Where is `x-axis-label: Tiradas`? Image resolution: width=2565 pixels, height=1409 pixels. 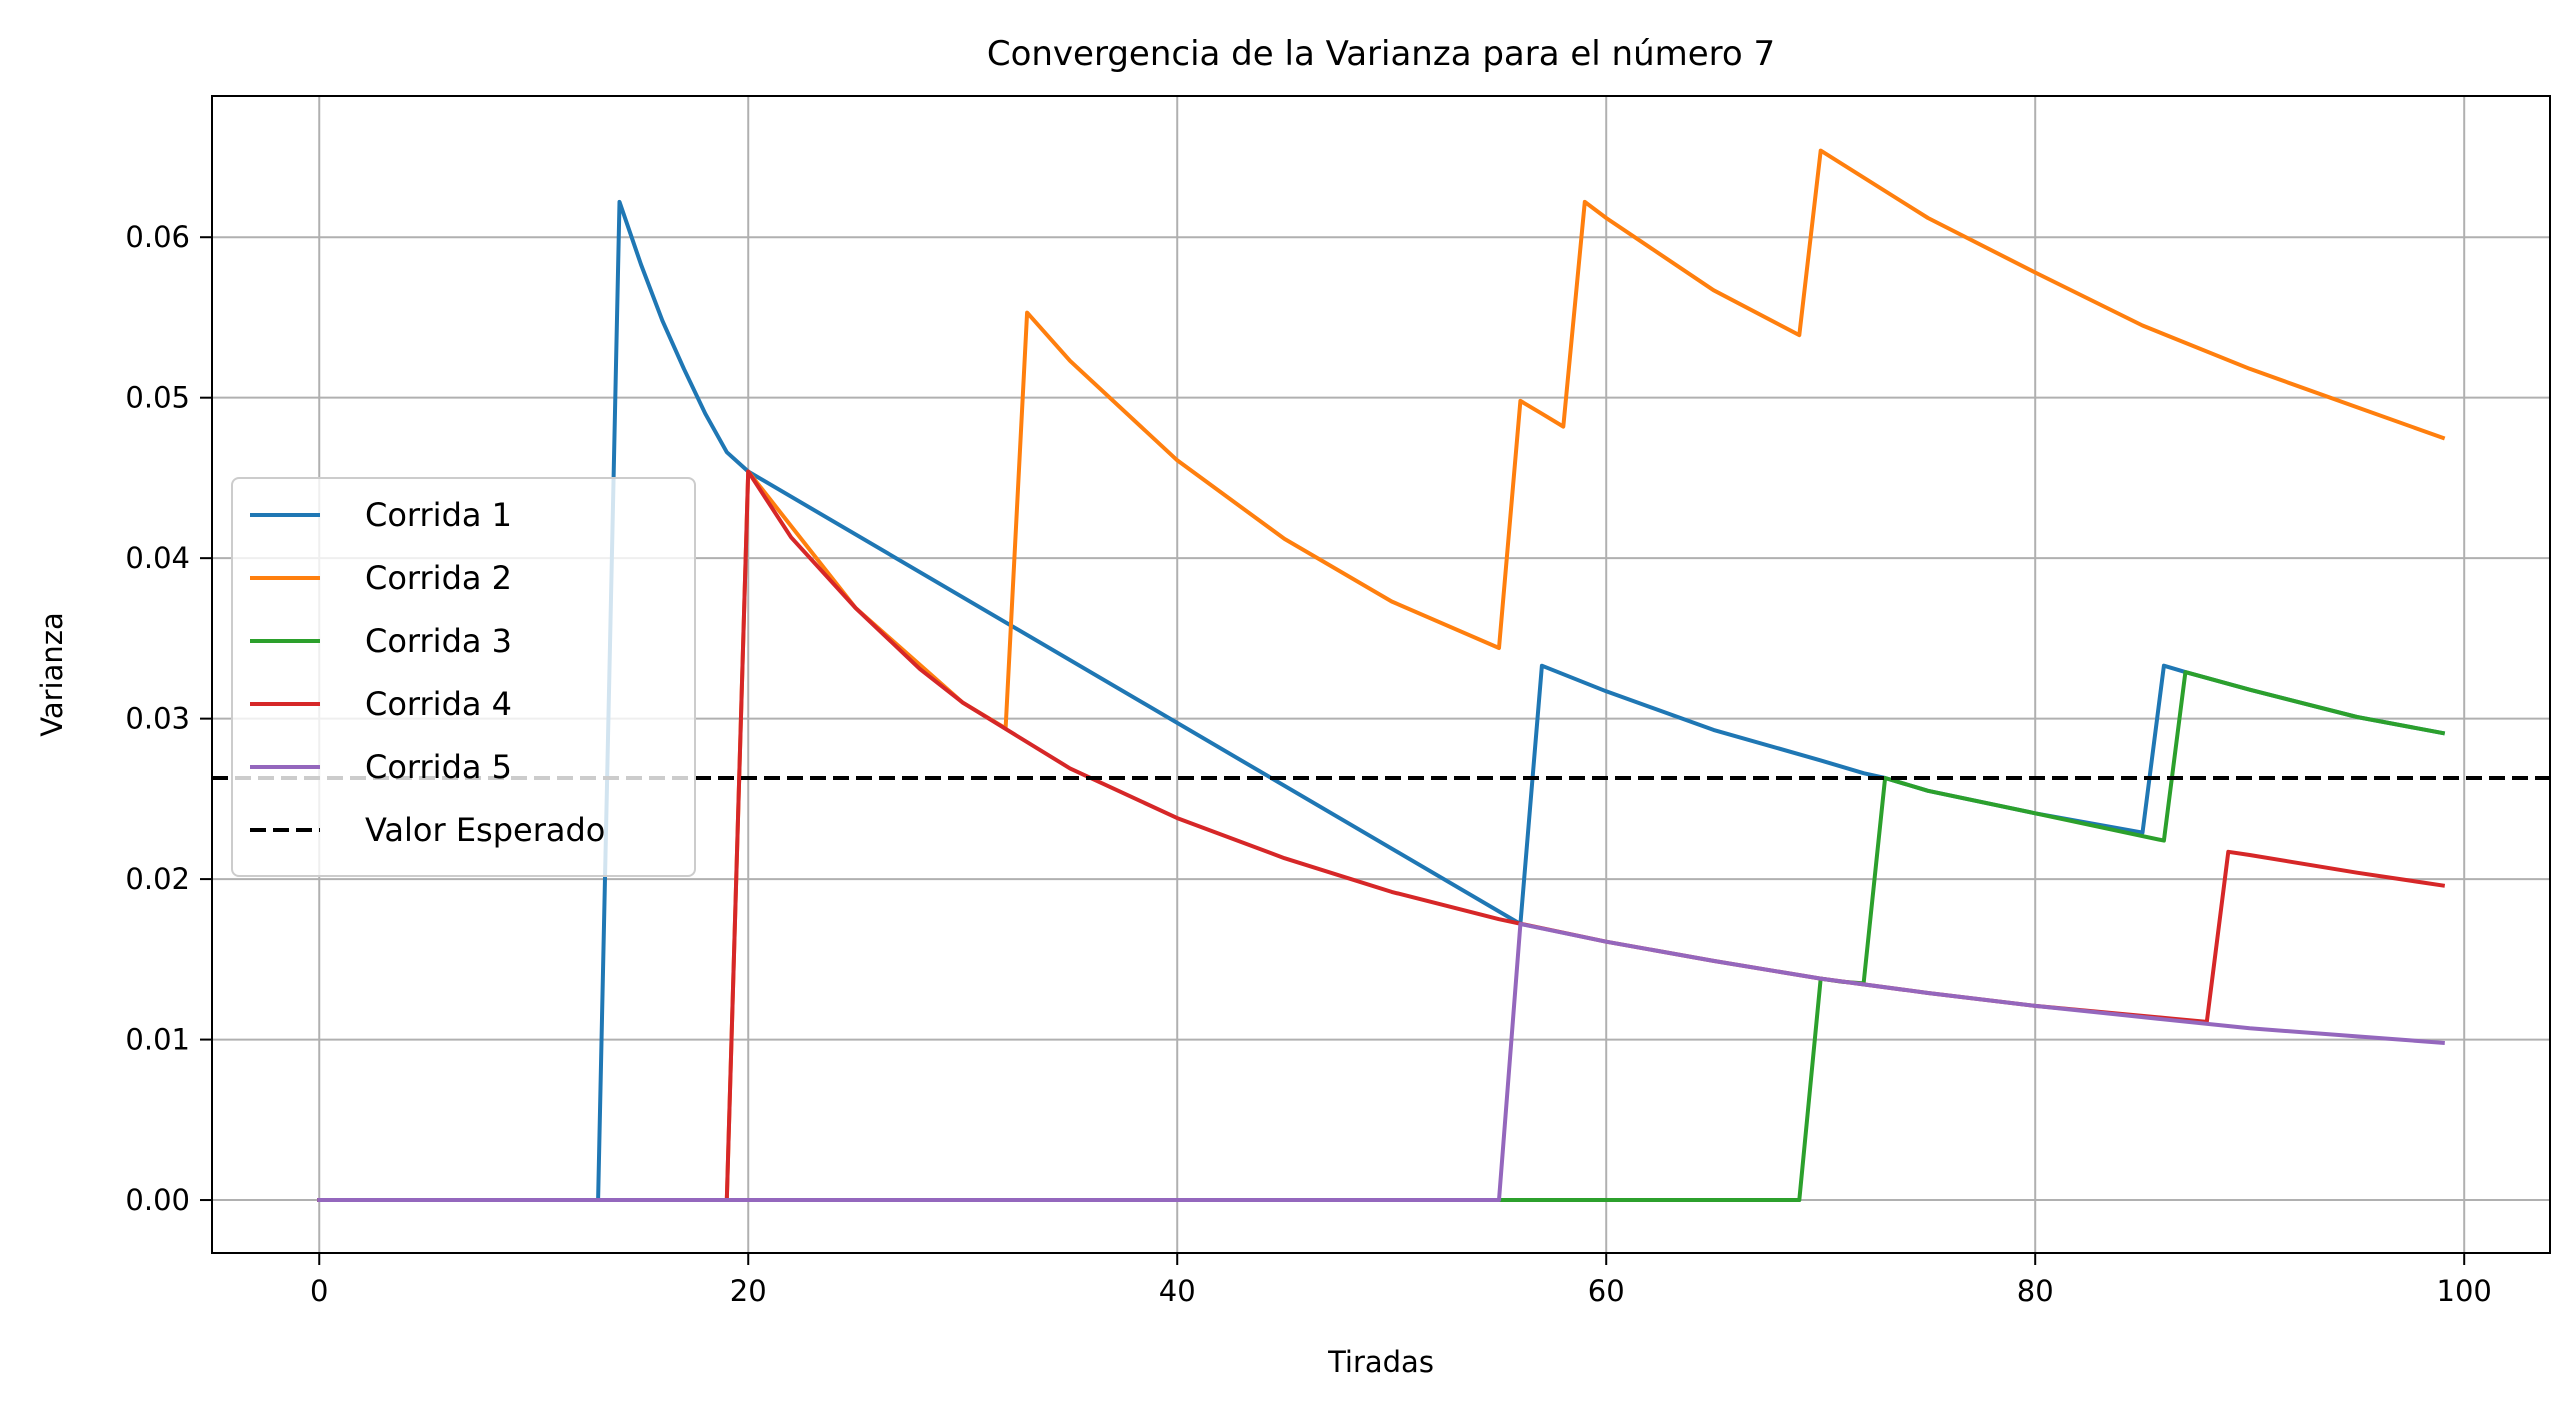
x-axis-label: Tiradas is located at coordinates (1380, 1362).